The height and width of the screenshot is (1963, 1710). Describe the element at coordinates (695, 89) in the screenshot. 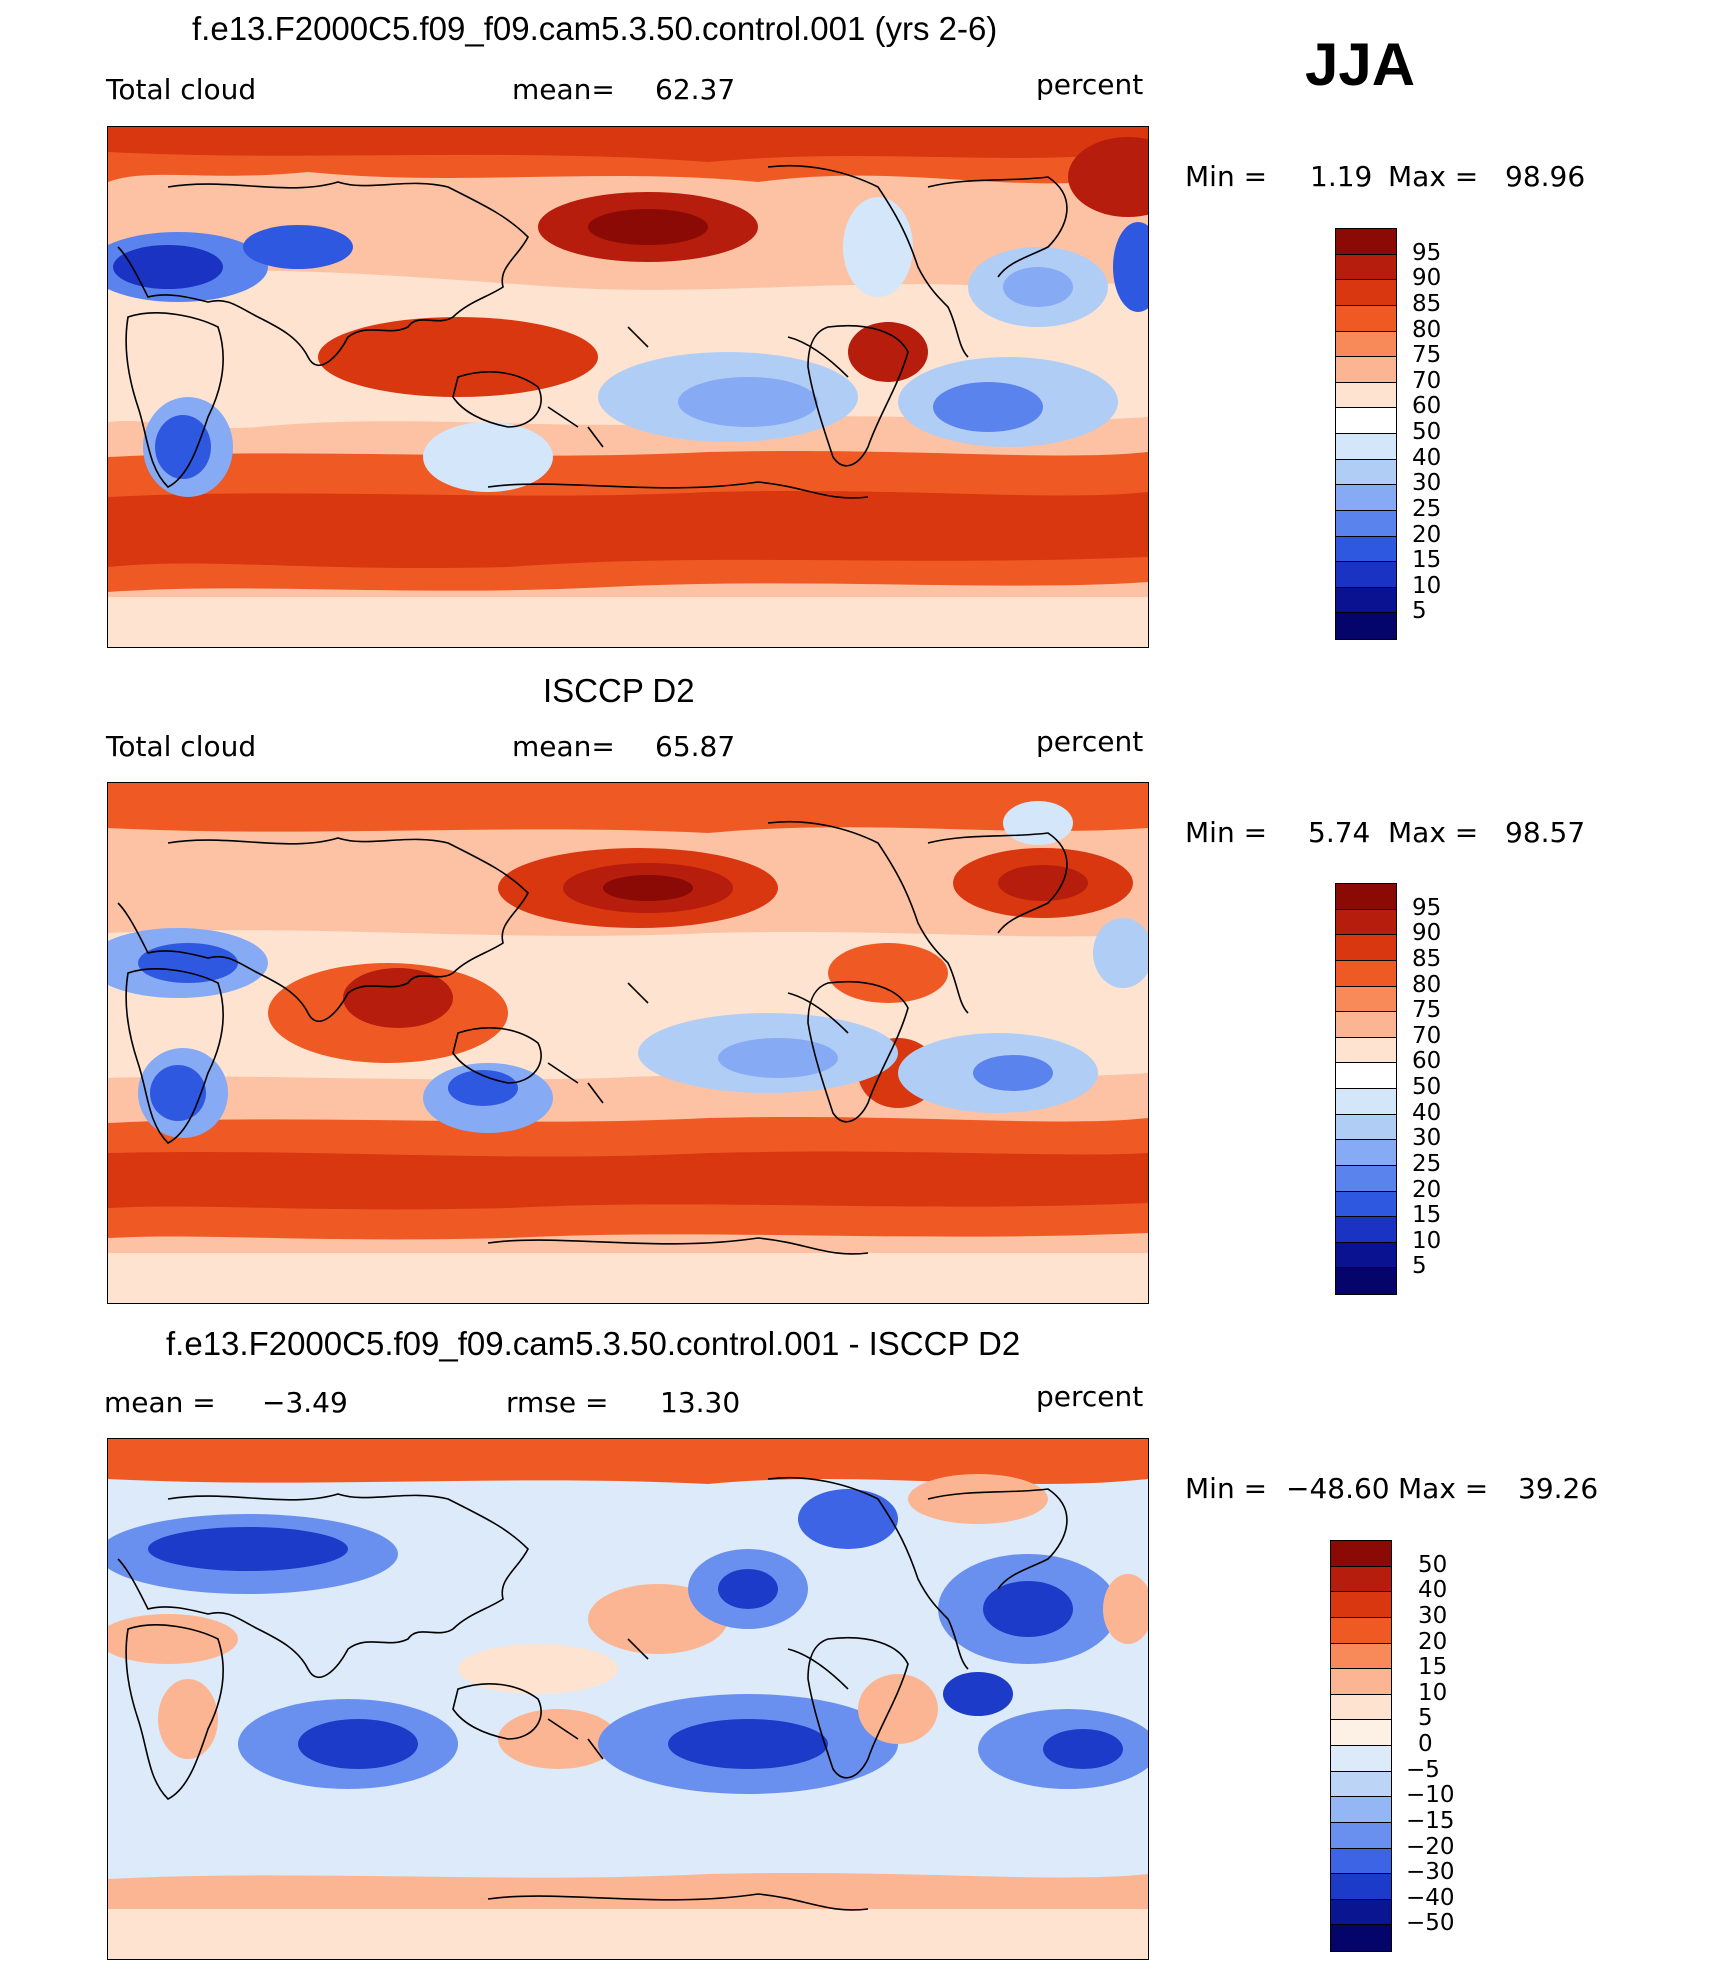

I see `panel-1-mean-value: 62.37` at that location.